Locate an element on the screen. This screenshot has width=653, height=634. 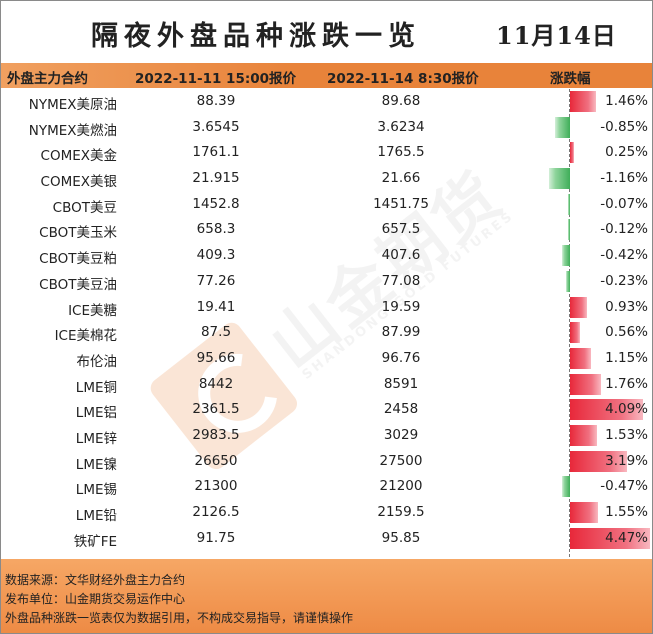
header-name: 外盘主力合约 is located at coordinates (47, 79).